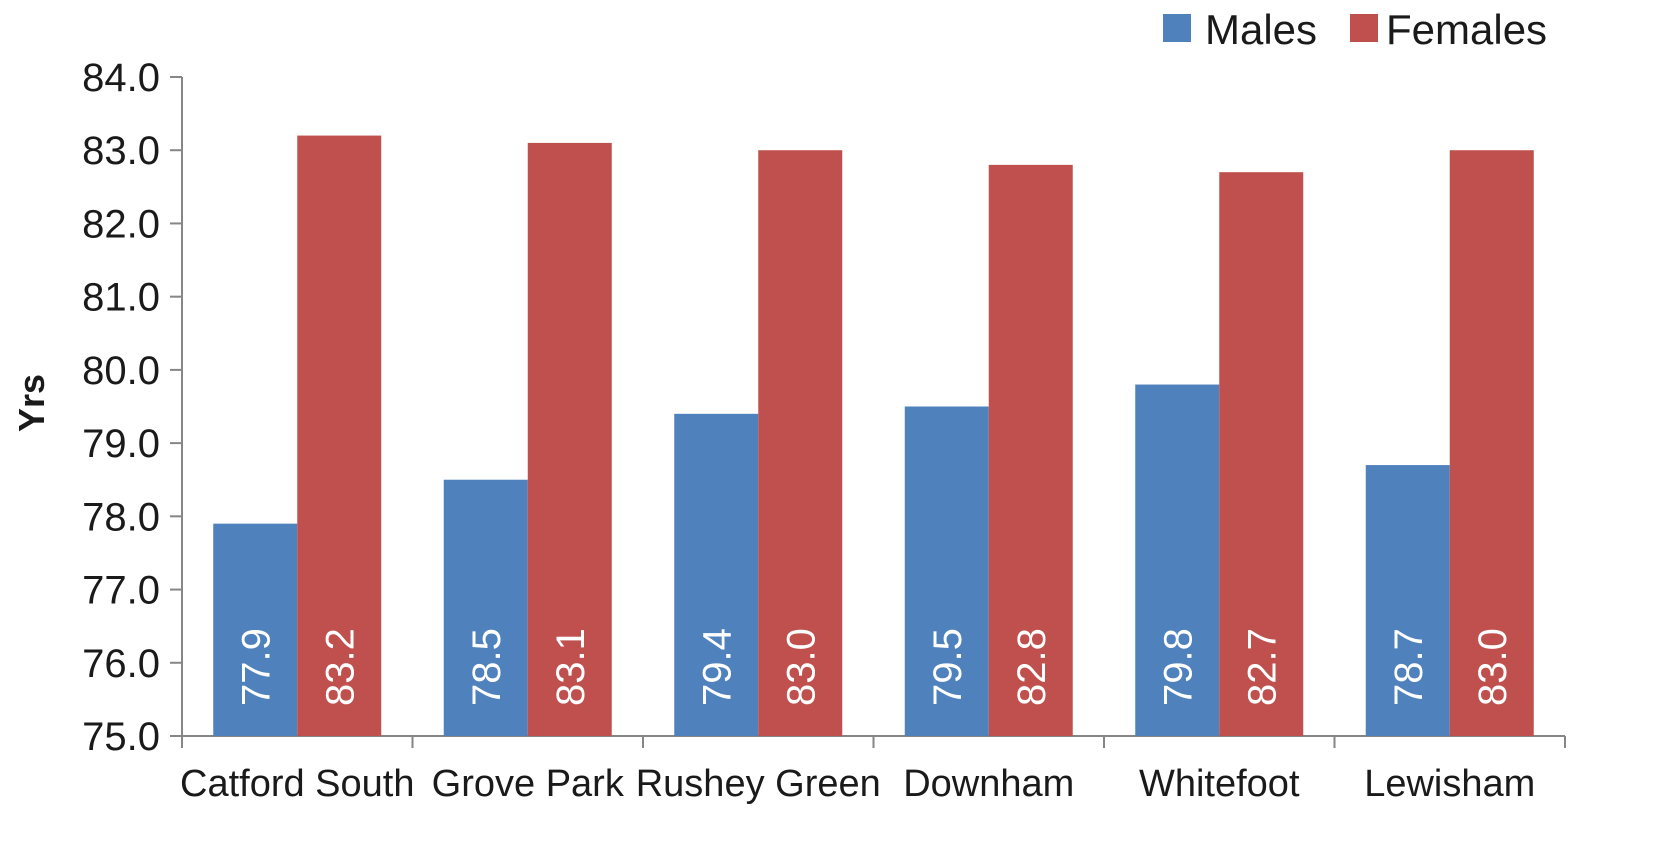 The image size is (1663, 847). I want to click on data-label: 79.8, so click(1178, 667).